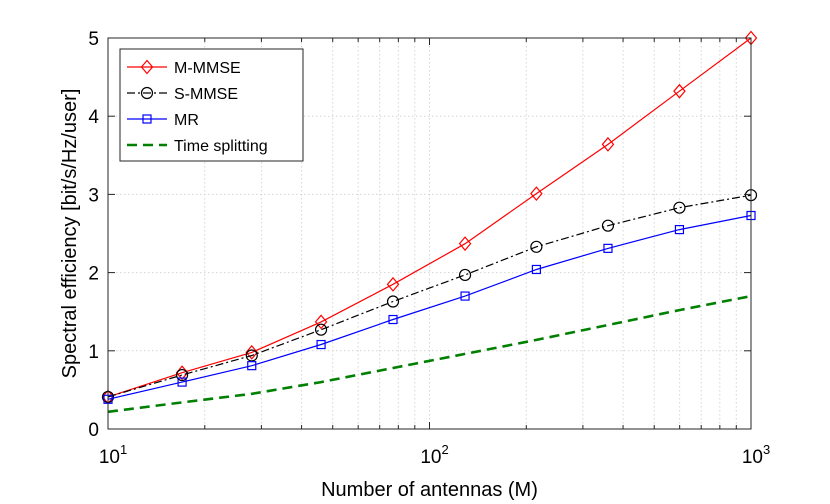 The height and width of the screenshot is (504, 830). Describe the element at coordinates (93, 39) in the screenshot. I see `y-tick-label: 5` at that location.